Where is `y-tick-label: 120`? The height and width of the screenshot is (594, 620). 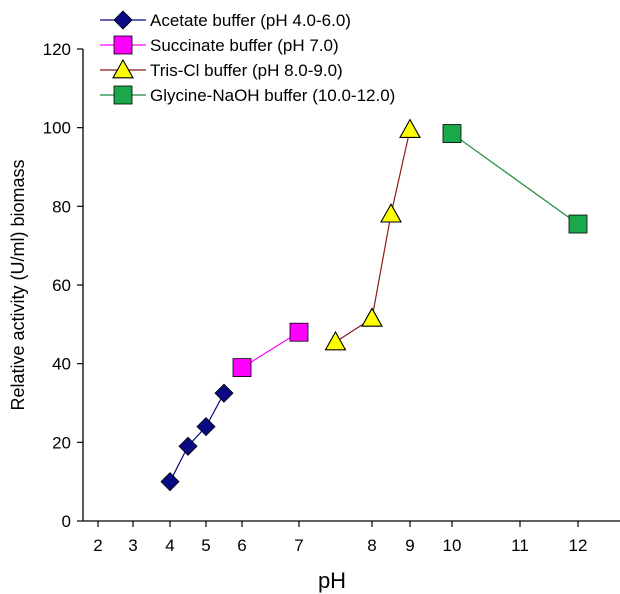
y-tick-label: 120 is located at coordinates (57, 49).